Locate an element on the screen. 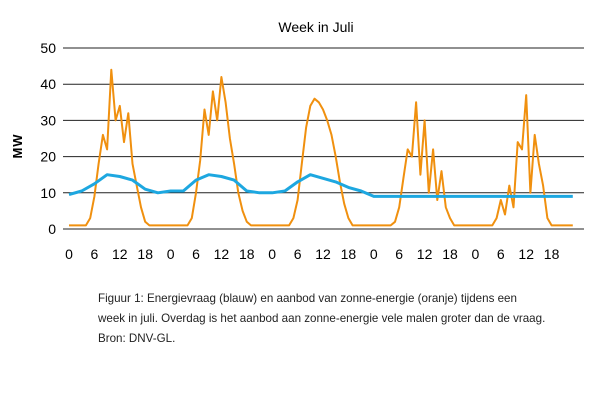 Image resolution: width=600 pixels, height=400 pixels. caption-line-3: Bron: DNV-GL. is located at coordinates (137, 338).